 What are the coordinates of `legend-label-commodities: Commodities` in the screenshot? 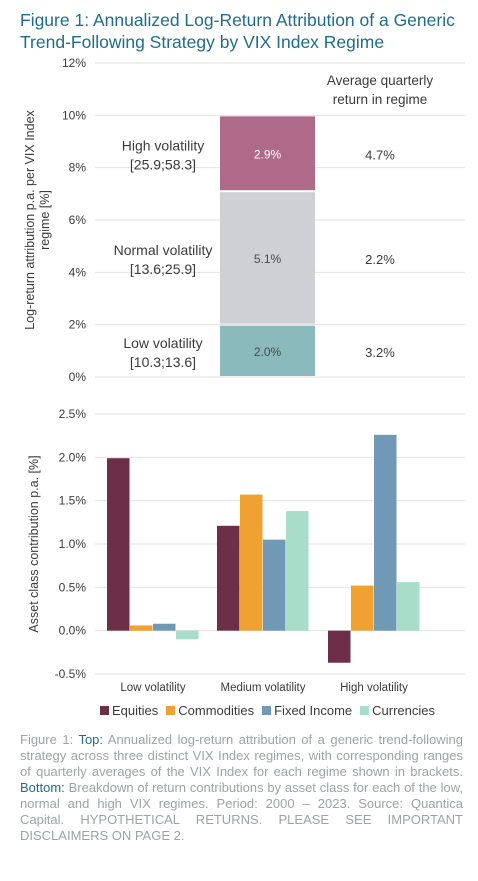 It's located at (216, 710).